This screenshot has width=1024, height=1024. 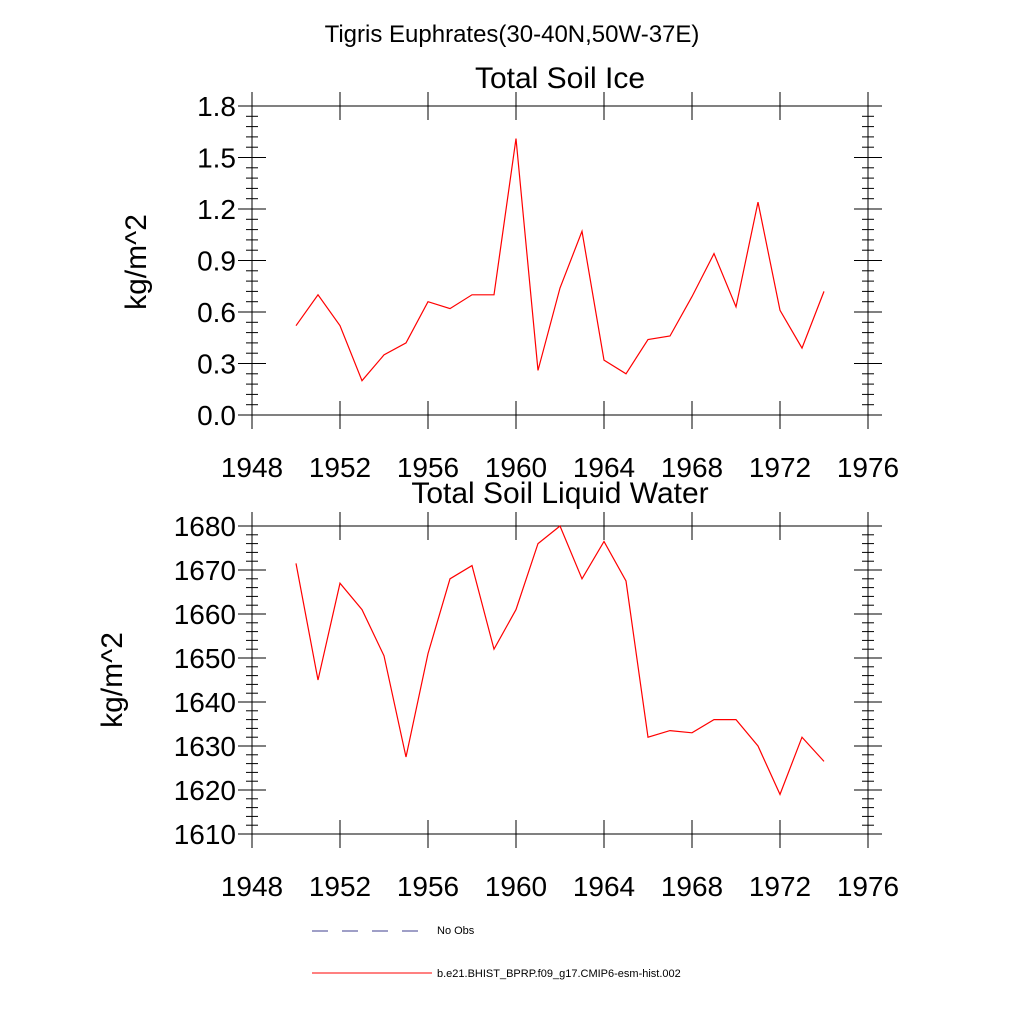 What do you see at coordinates (559, 493) in the screenshot?
I see `panel-title: Total Soil Liquid Water` at bounding box center [559, 493].